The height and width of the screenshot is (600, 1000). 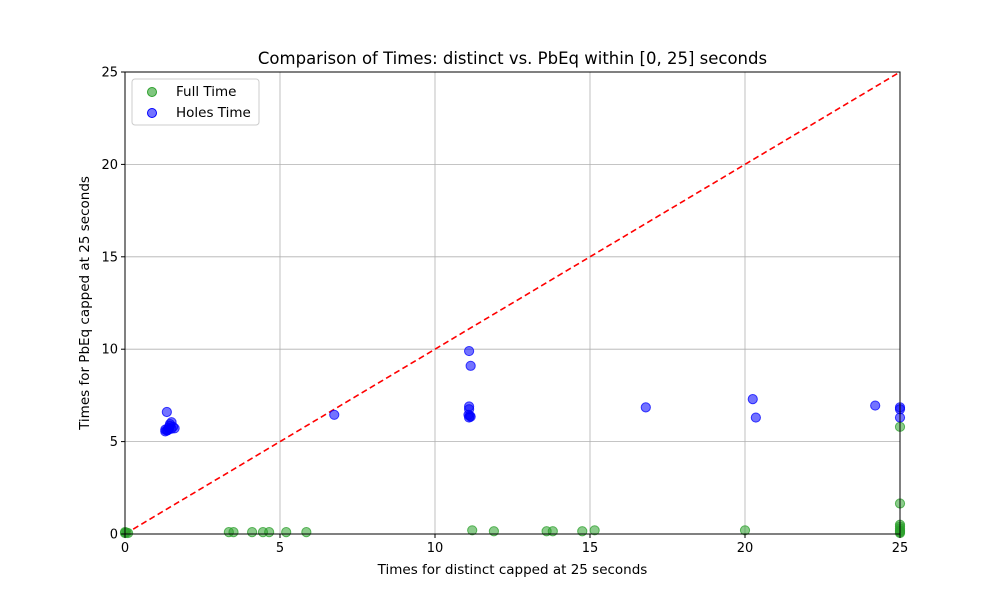 I want to click on legend-box, so click(x=195, y=102).